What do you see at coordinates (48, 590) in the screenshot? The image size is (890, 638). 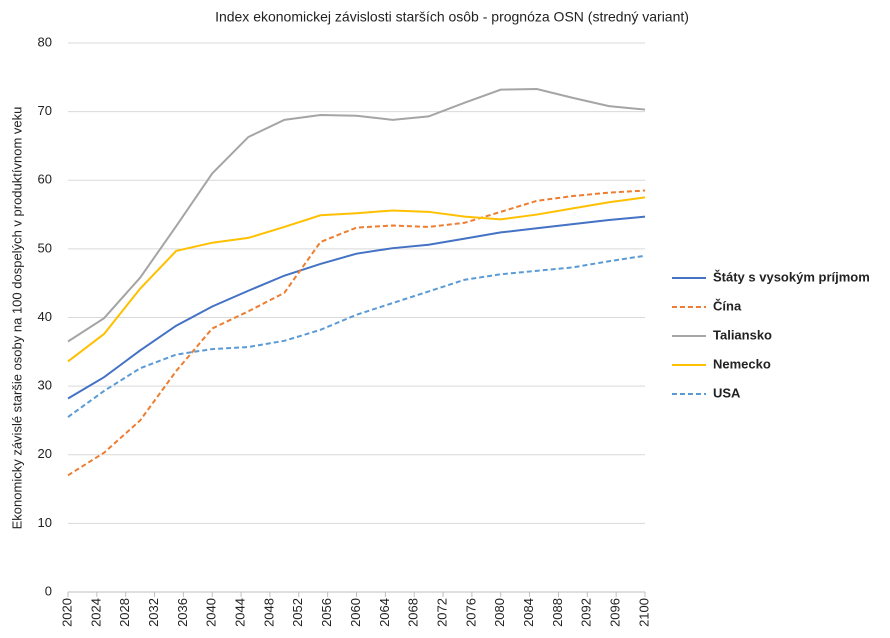 I see `y-tick-label: 0` at bounding box center [48, 590].